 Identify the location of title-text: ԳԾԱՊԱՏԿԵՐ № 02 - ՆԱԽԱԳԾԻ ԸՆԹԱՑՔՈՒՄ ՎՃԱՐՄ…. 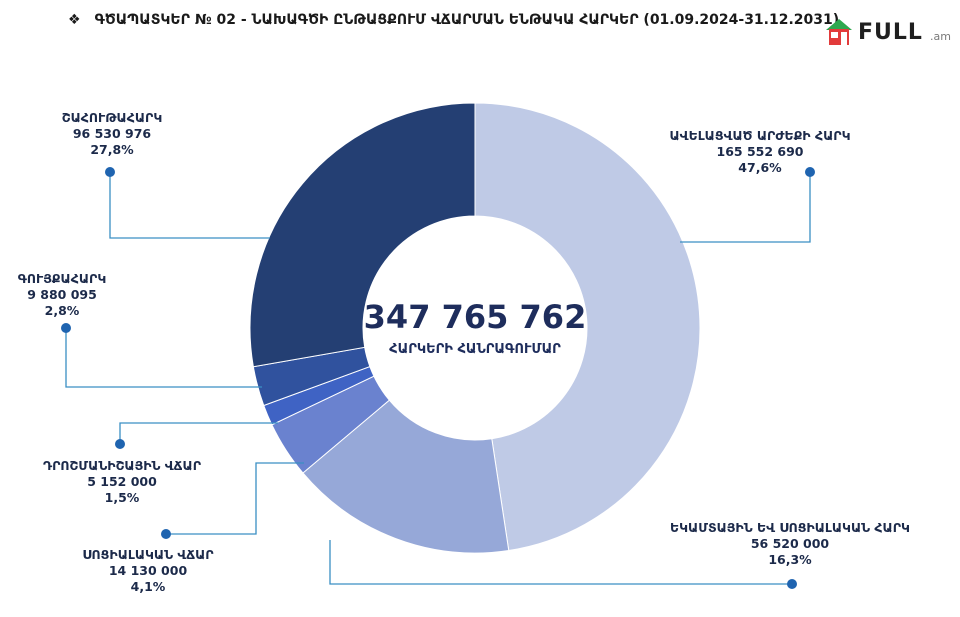
(467, 20).